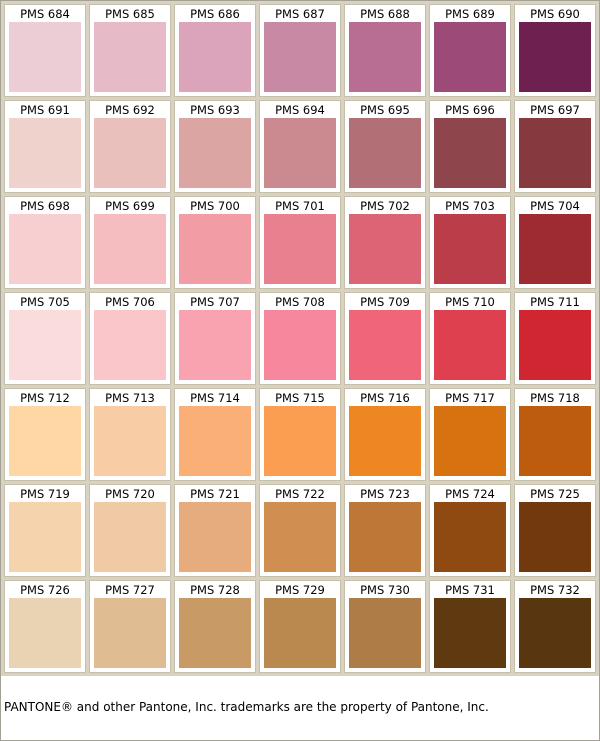 The height and width of the screenshot is (741, 600). I want to click on pms-cell: PMS 706, so click(130, 338).